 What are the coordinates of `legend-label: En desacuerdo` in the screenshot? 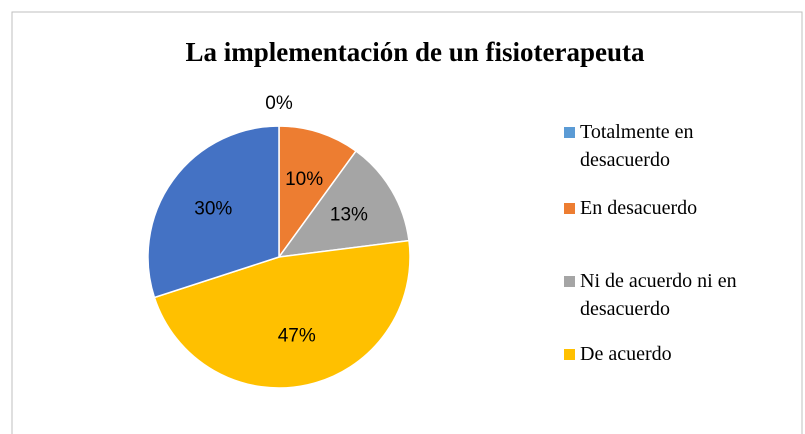 It's located at (638, 208).